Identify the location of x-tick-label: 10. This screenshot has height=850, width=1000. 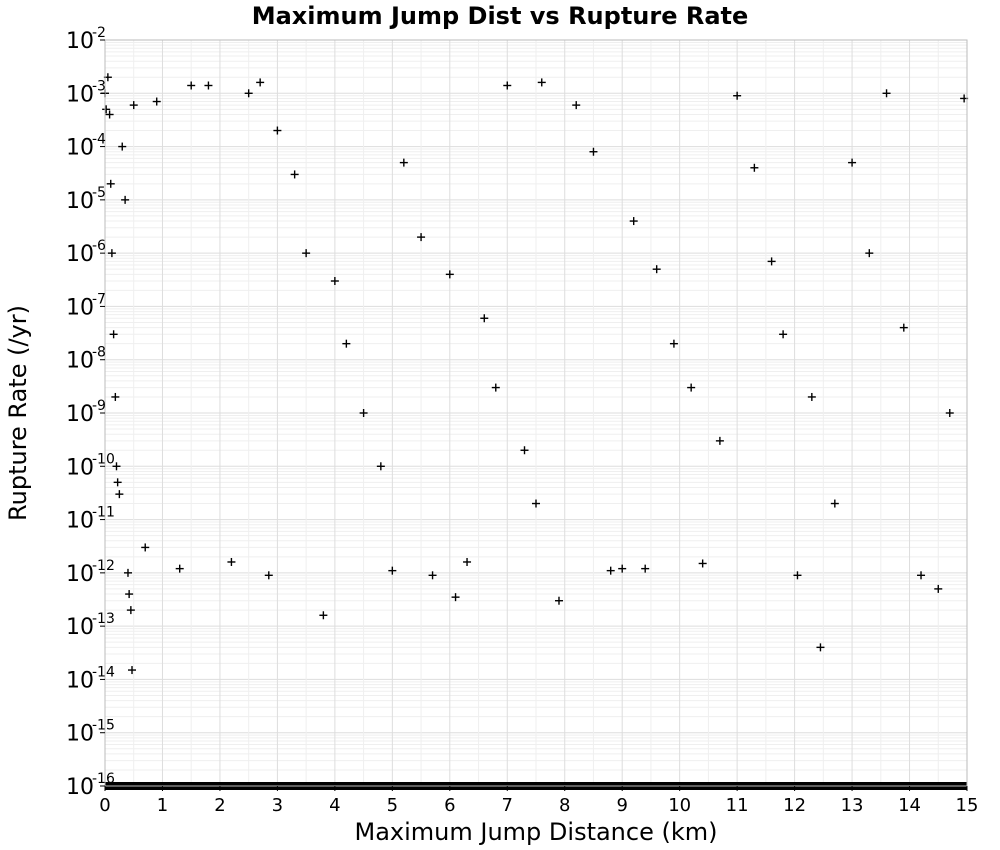
(679, 805).